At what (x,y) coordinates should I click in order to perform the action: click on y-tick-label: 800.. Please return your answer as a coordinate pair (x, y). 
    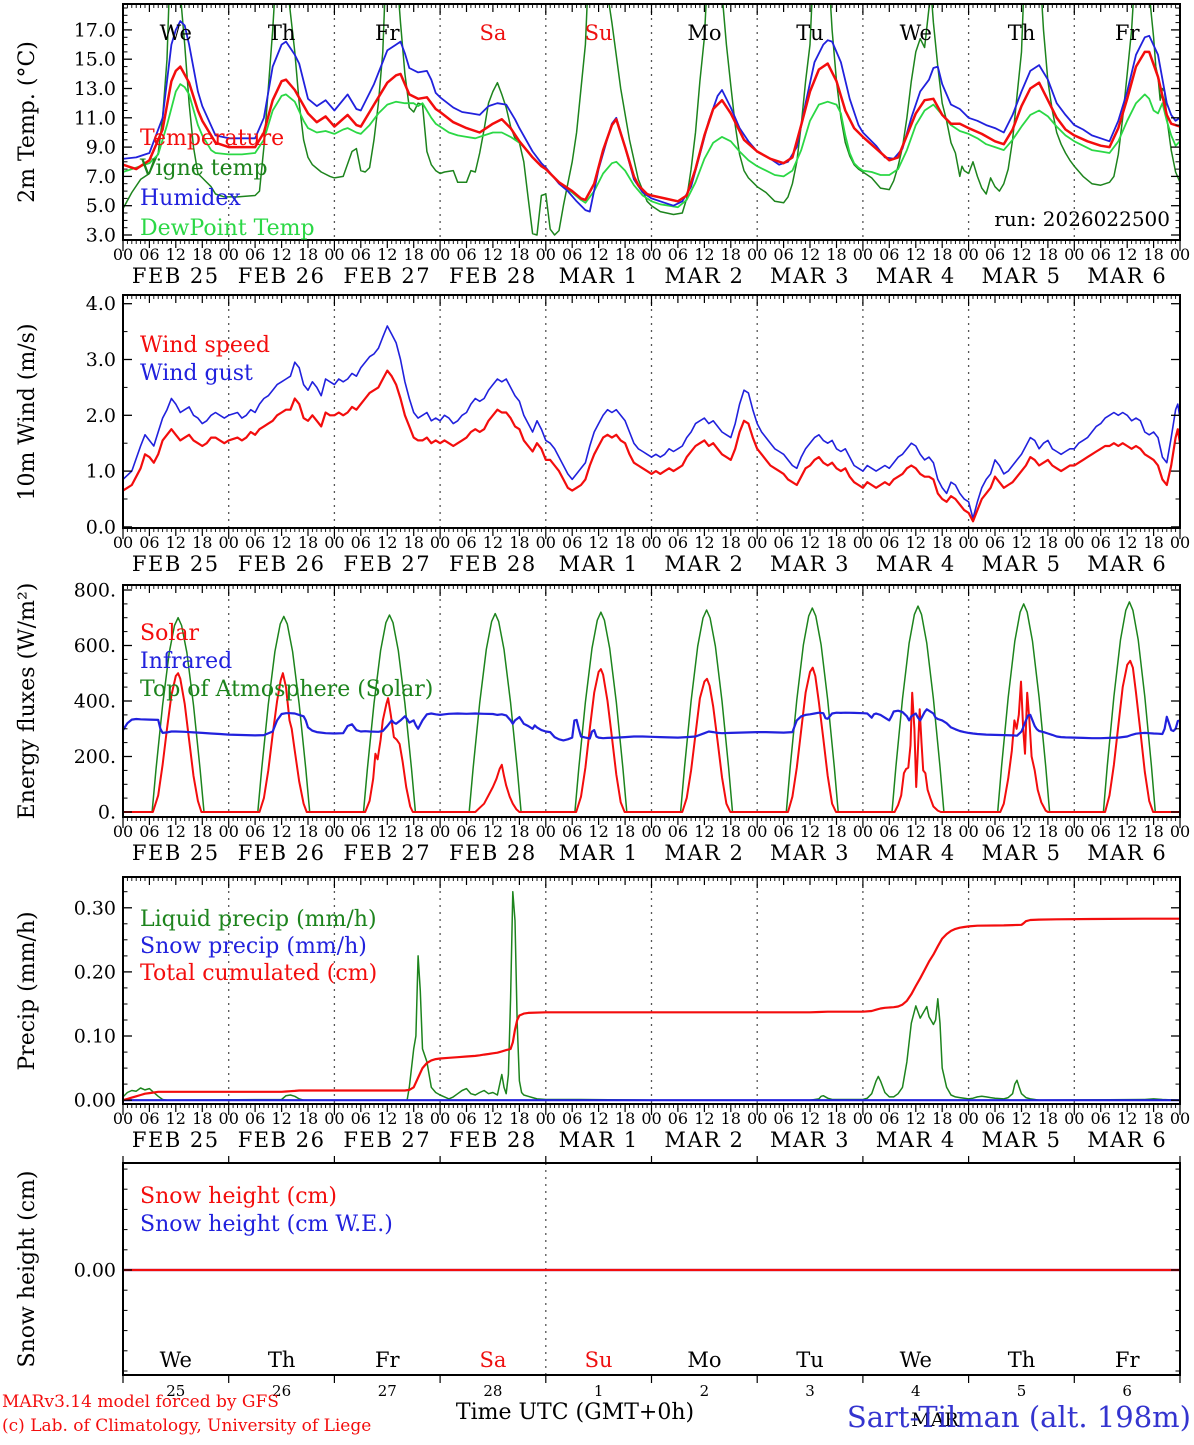
    Looking at the image, I should click on (95, 591).